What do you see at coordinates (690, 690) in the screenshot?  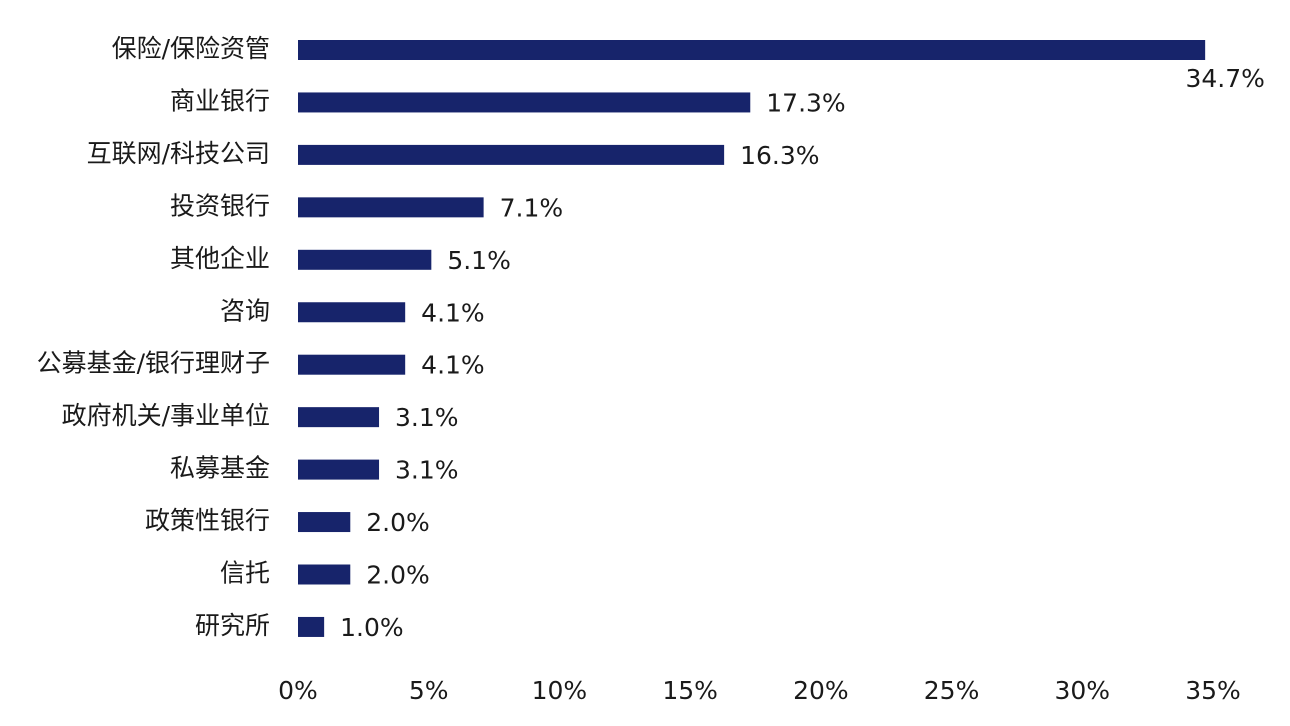 I see `x-tick-label: 15%` at bounding box center [690, 690].